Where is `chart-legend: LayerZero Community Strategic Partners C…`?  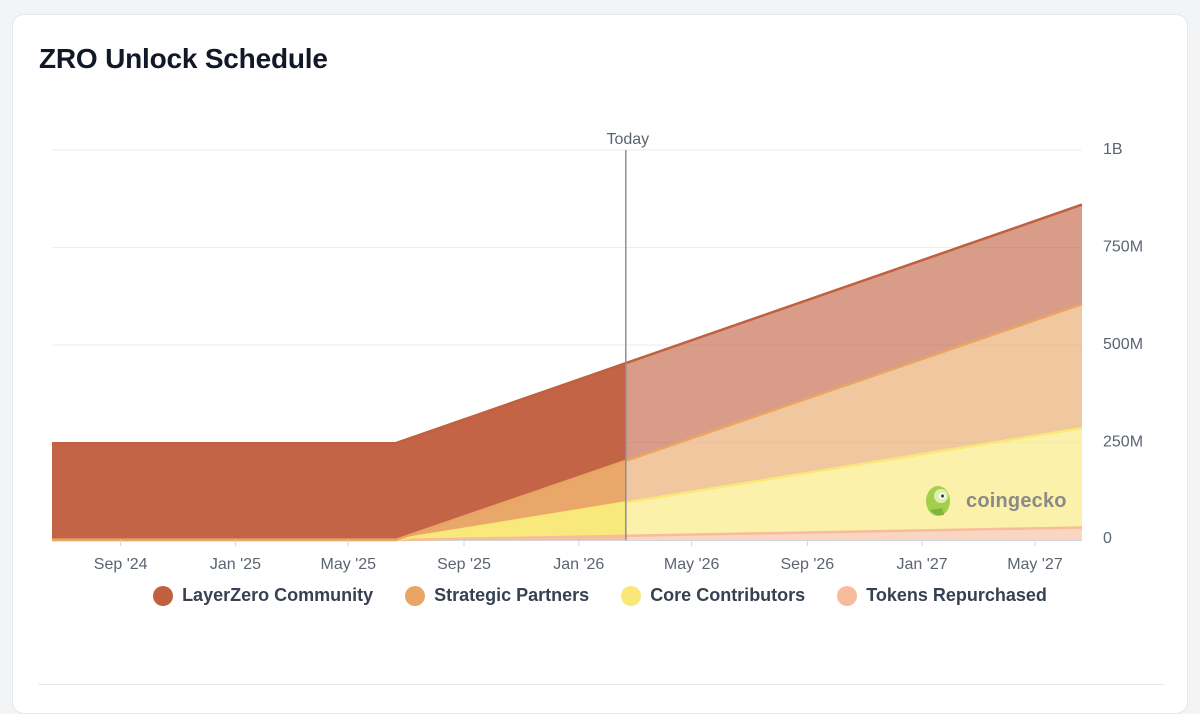
chart-legend: LayerZero Community Strategic Partners C… is located at coordinates (600, 595).